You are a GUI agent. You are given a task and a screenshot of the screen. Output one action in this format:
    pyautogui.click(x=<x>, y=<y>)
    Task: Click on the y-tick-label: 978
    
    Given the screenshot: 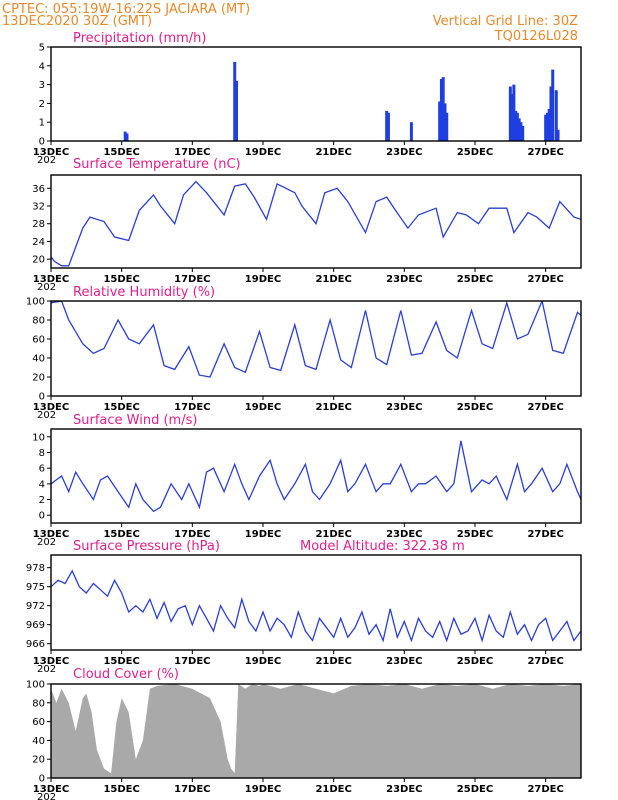 What is the action you would take?
    pyautogui.click(x=35, y=568)
    